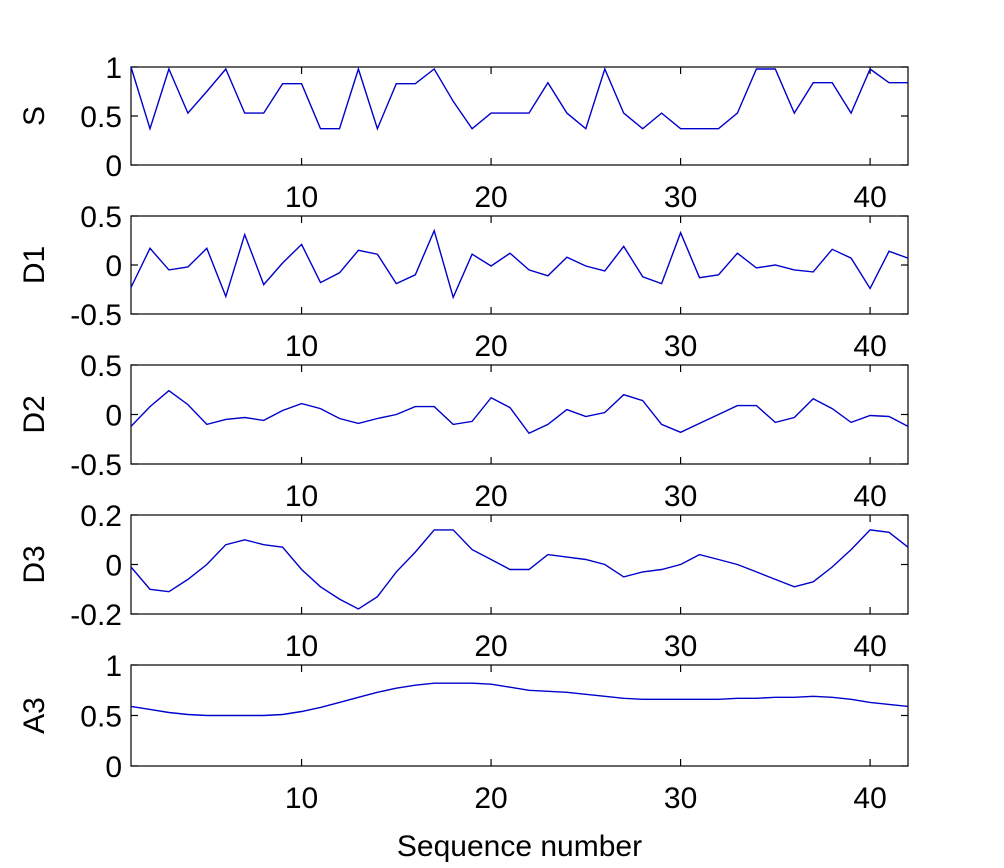 Image resolution: width=1004 pixels, height=868 pixels. What do you see at coordinates (34, 116) in the screenshot?
I see `y-axis-label: S` at bounding box center [34, 116].